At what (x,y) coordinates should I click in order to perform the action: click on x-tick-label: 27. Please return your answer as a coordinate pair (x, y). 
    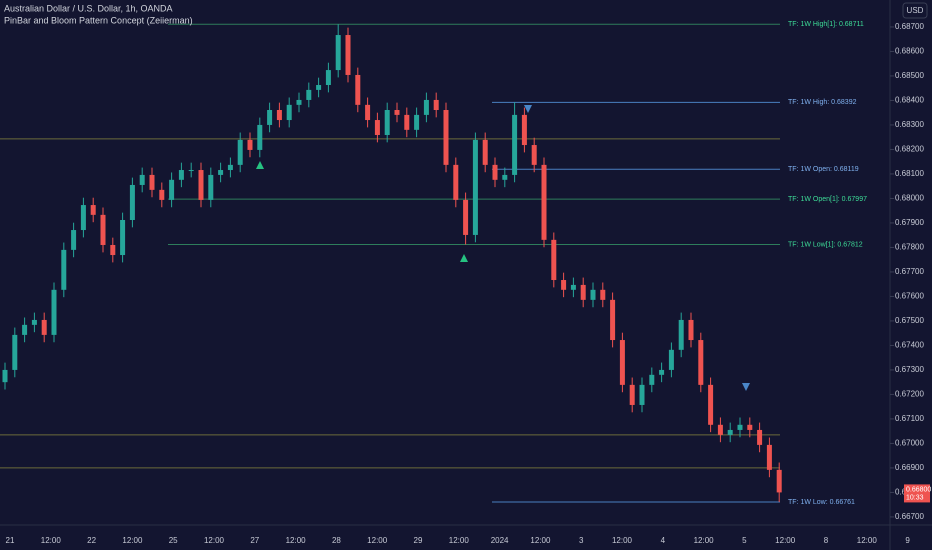
    Looking at the image, I should click on (254, 540).